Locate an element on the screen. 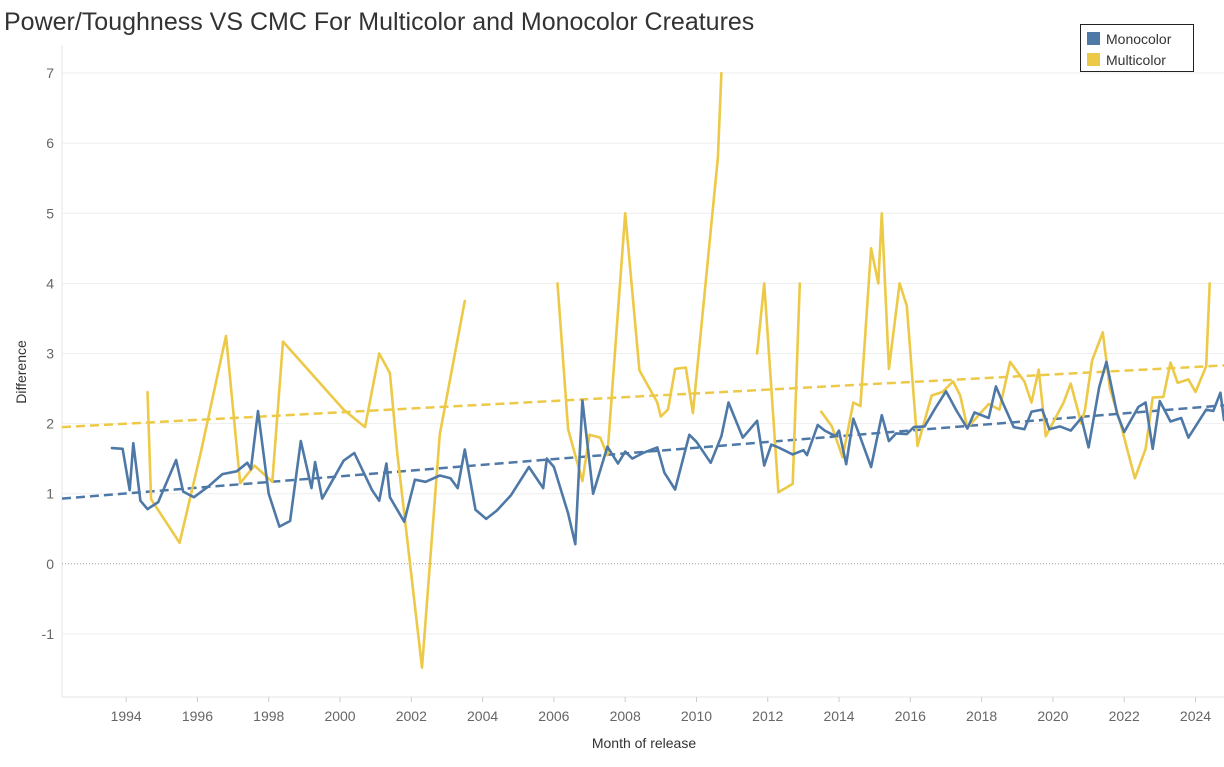  x-tick-label: 2018 is located at coordinates (981, 716).